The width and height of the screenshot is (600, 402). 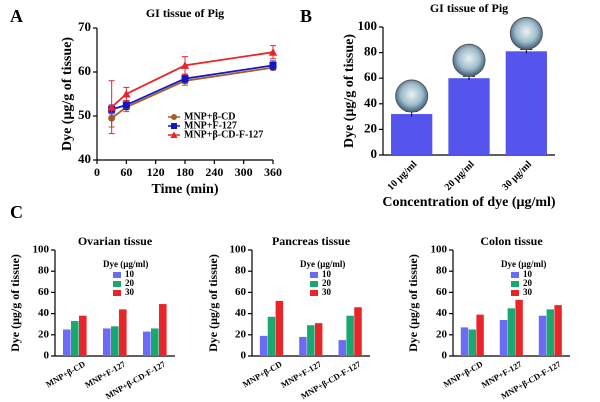 I want to click on x-axis-label: Concentration of dye (μg/ml), so click(x=469, y=202).